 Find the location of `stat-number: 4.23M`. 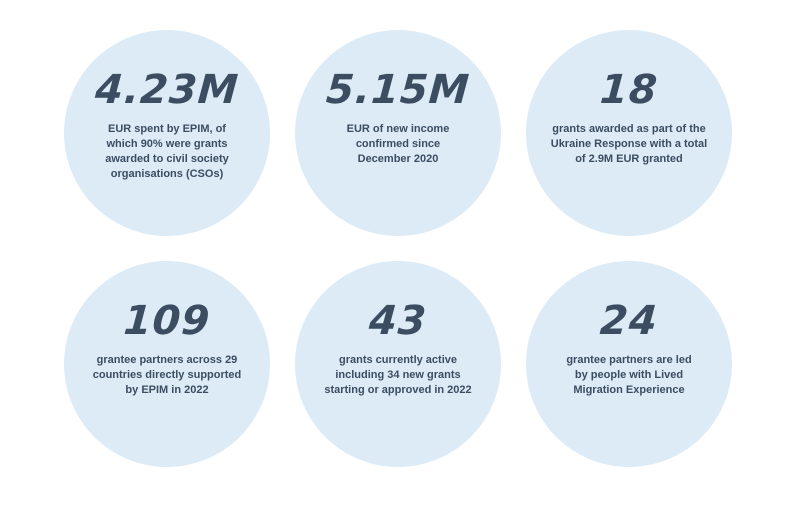

stat-number: 4.23M is located at coordinates (167, 90).